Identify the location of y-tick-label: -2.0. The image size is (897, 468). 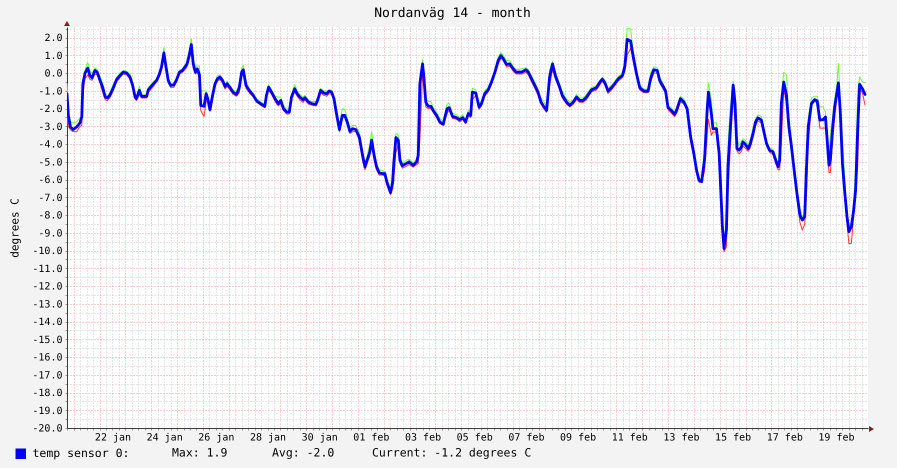
(50, 110).